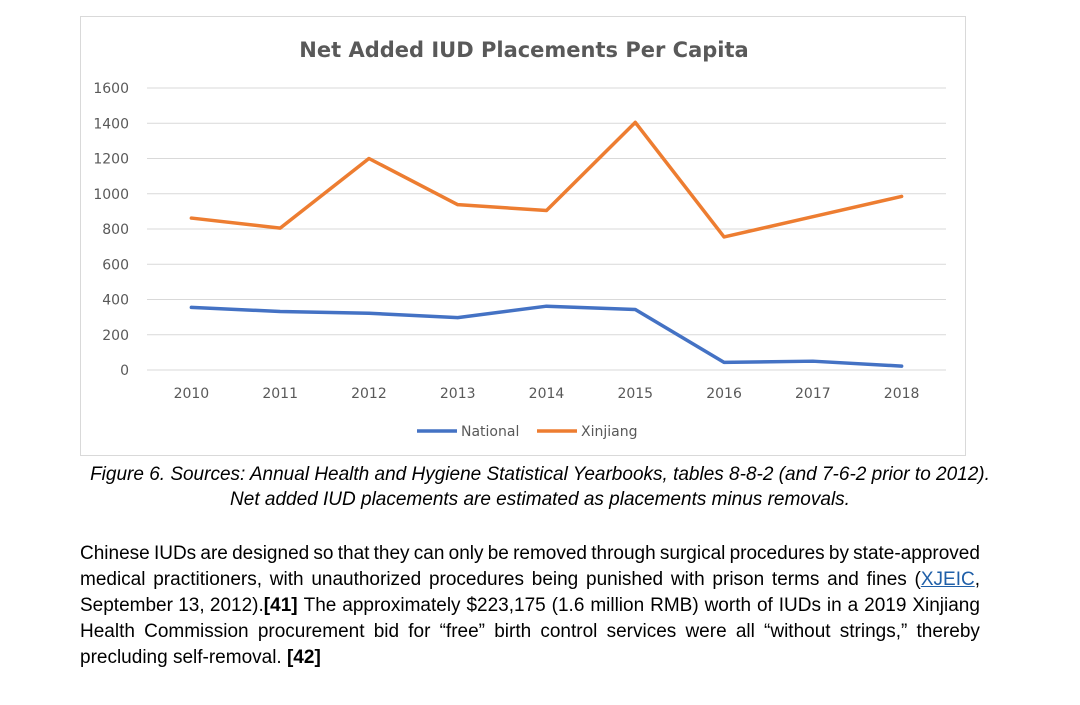  I want to click on body-line-5: precluding self-removal. [42], so click(530, 658).